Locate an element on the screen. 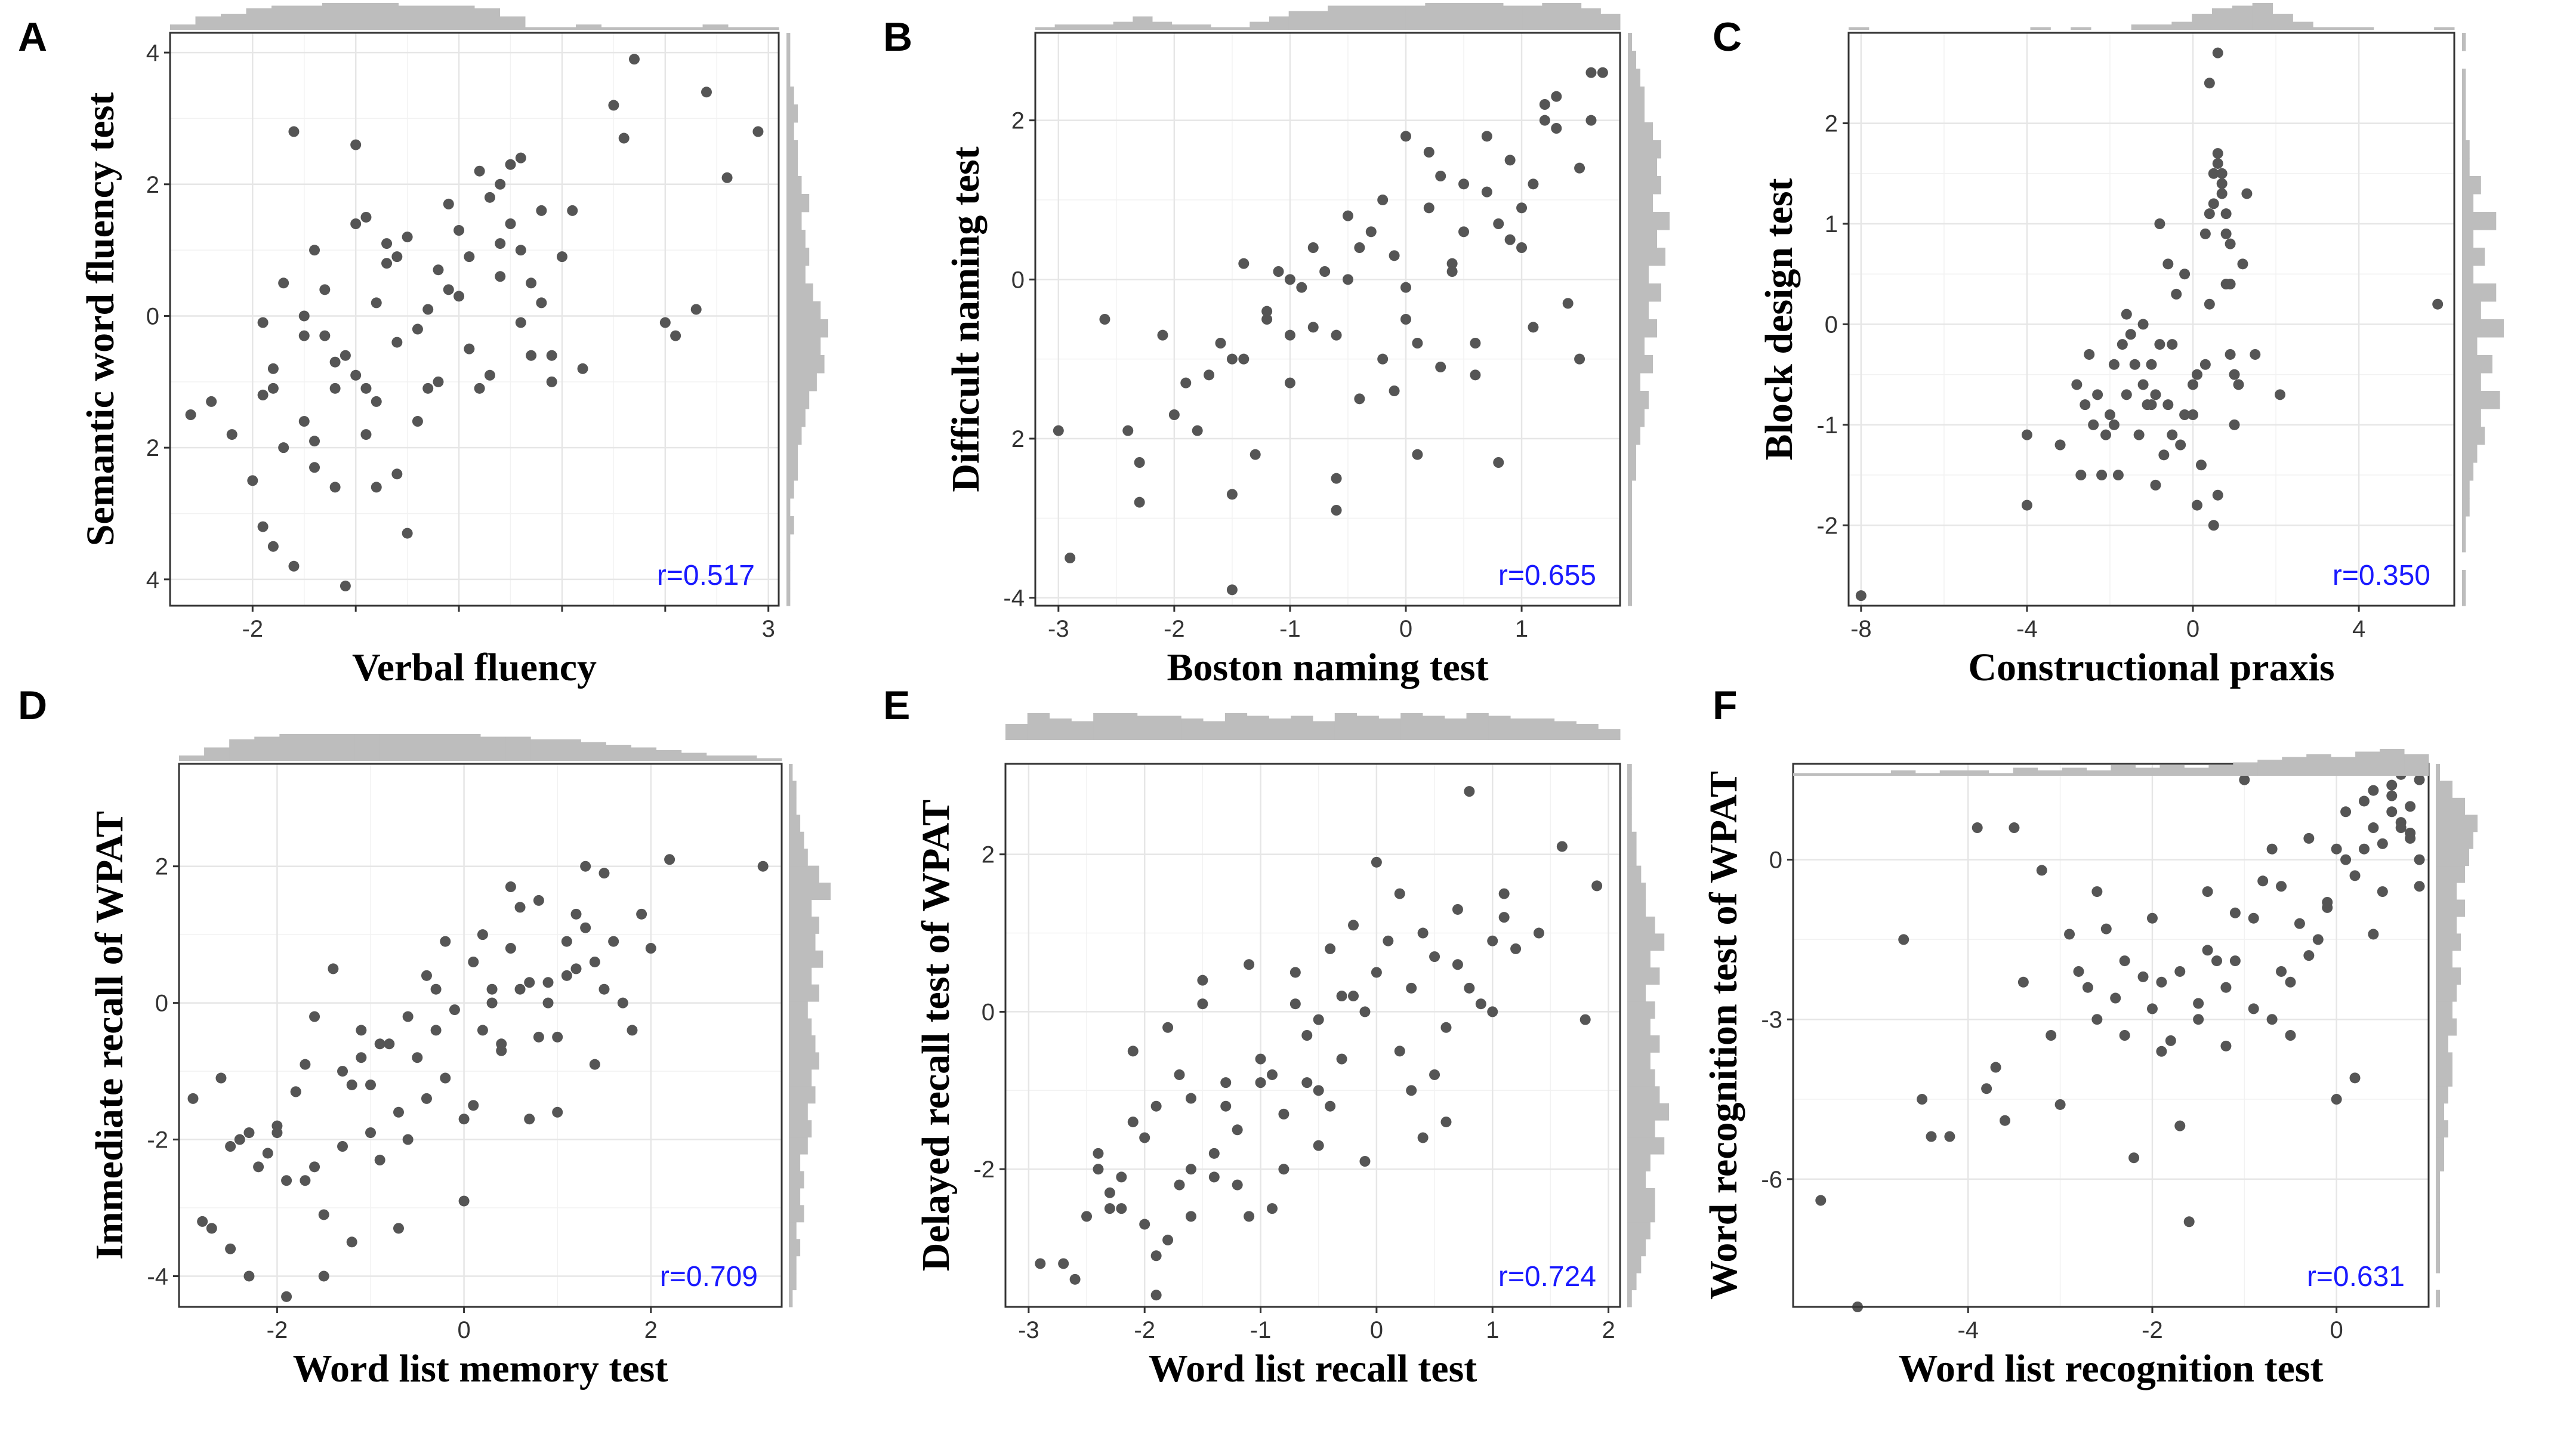  right-histogram-bar-b is located at coordinates (1643, 239).